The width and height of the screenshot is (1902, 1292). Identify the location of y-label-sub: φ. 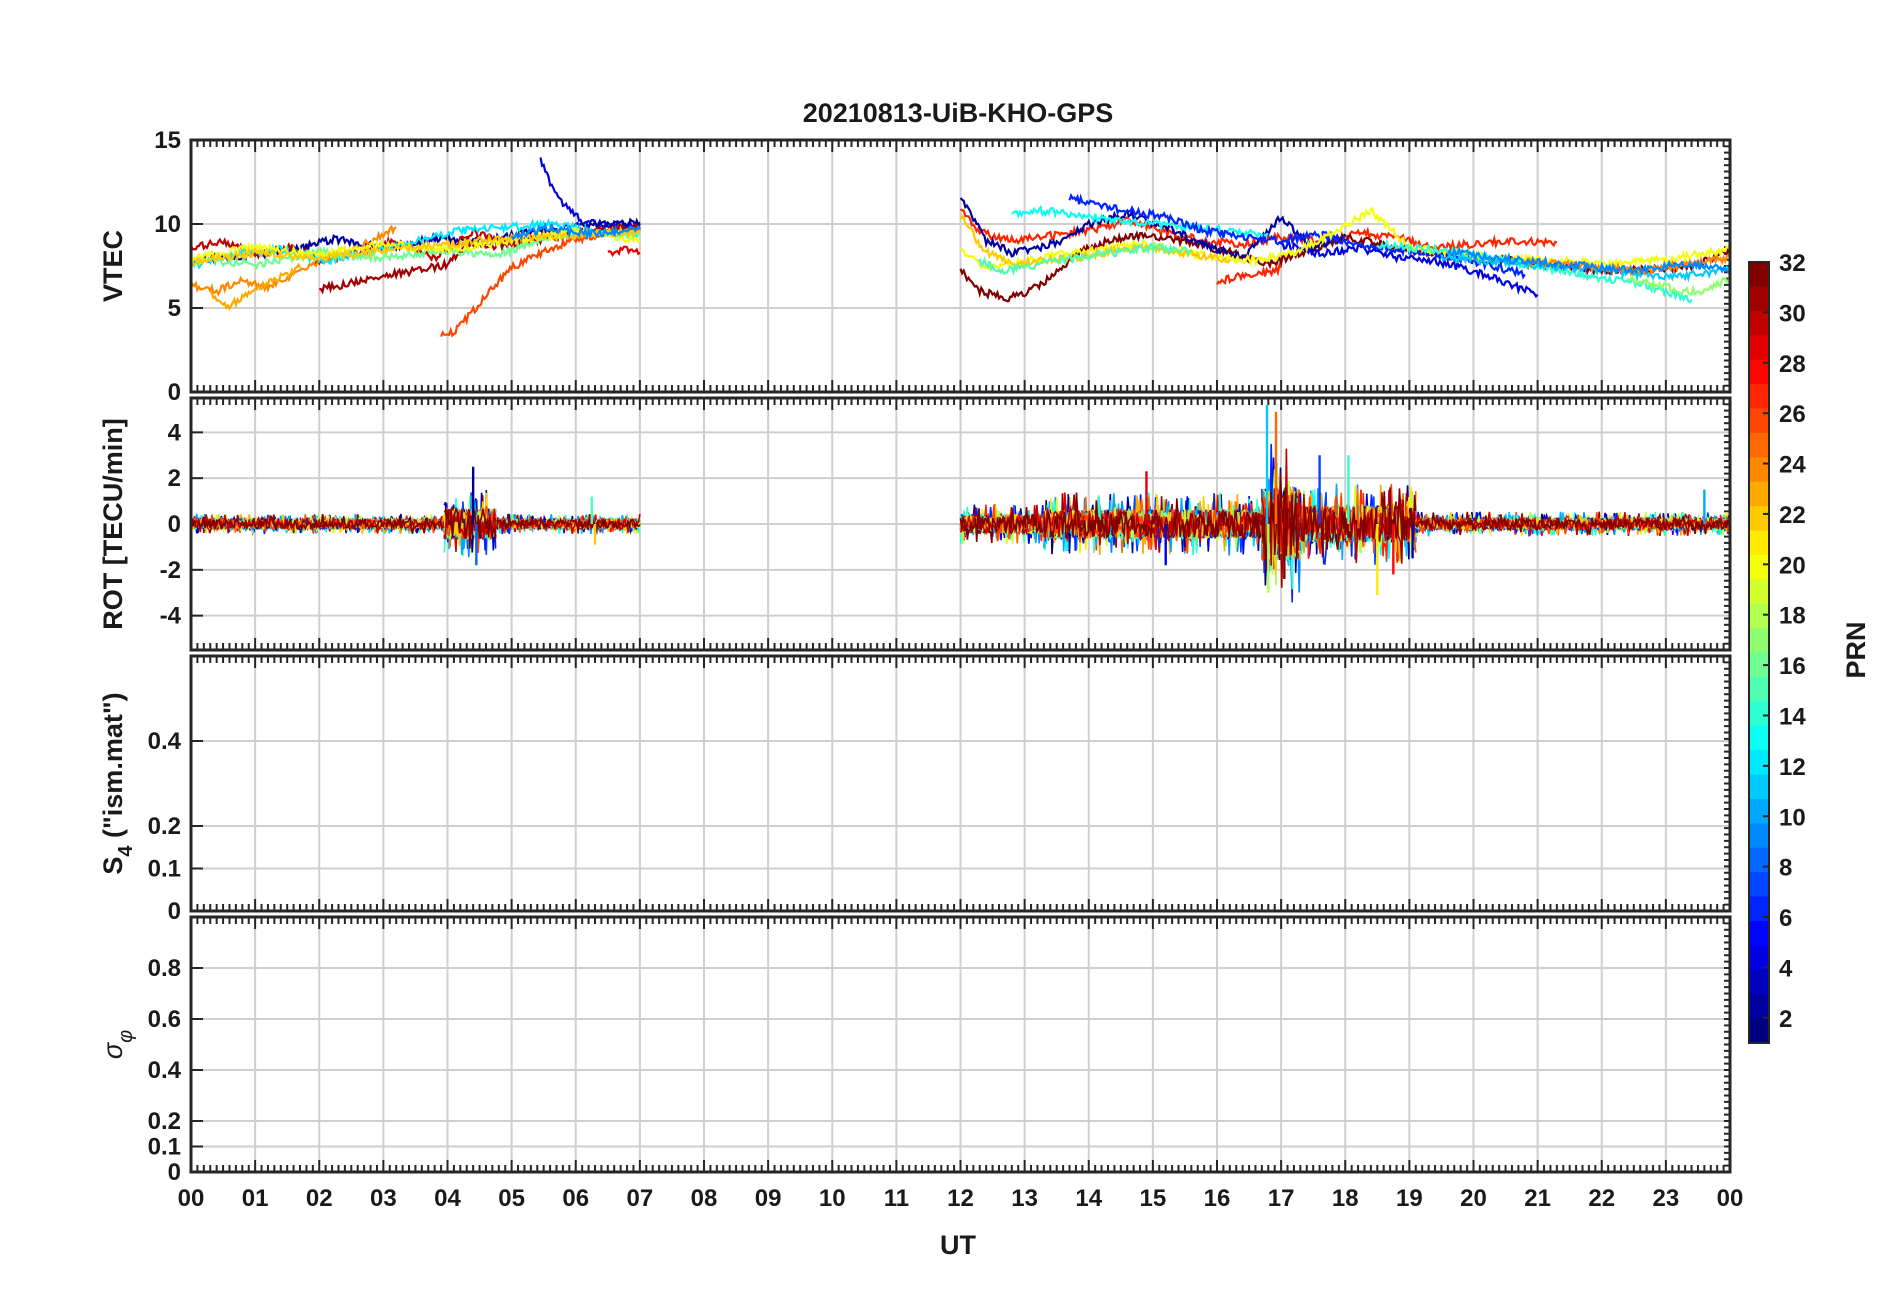
(126, 1036).